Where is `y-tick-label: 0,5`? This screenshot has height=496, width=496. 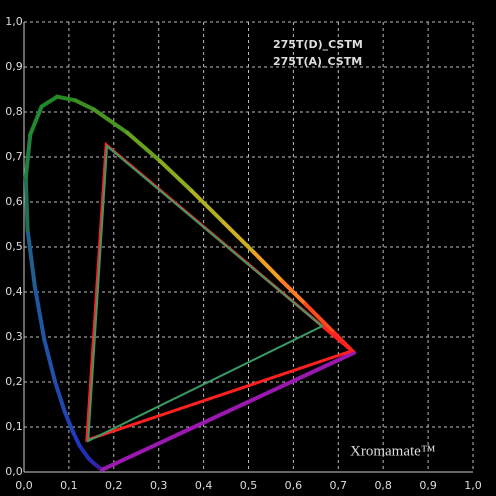
y-tick-label: 0,5 is located at coordinates (14, 246).